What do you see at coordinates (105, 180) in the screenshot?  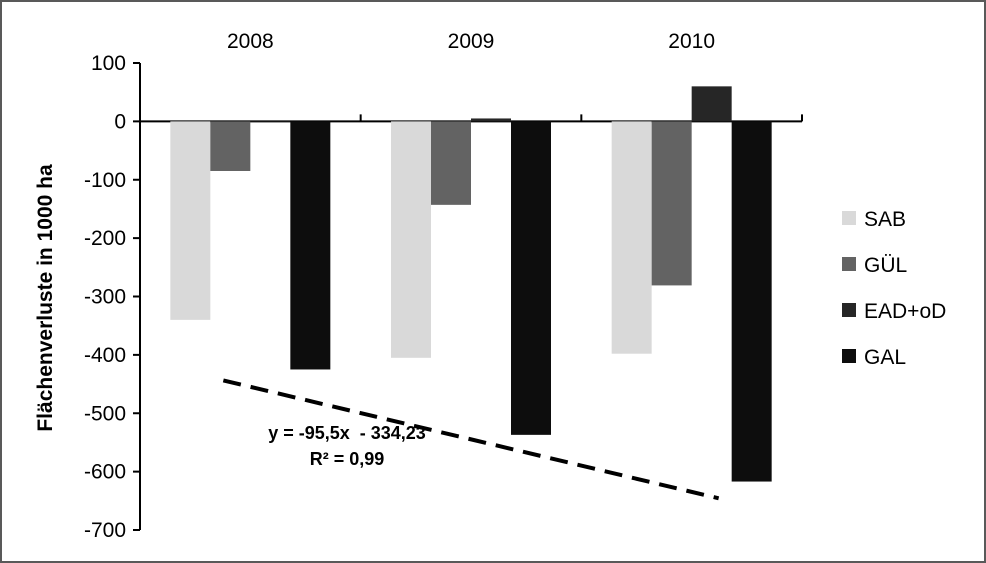 I see `y-tick-label: -100` at bounding box center [105, 180].